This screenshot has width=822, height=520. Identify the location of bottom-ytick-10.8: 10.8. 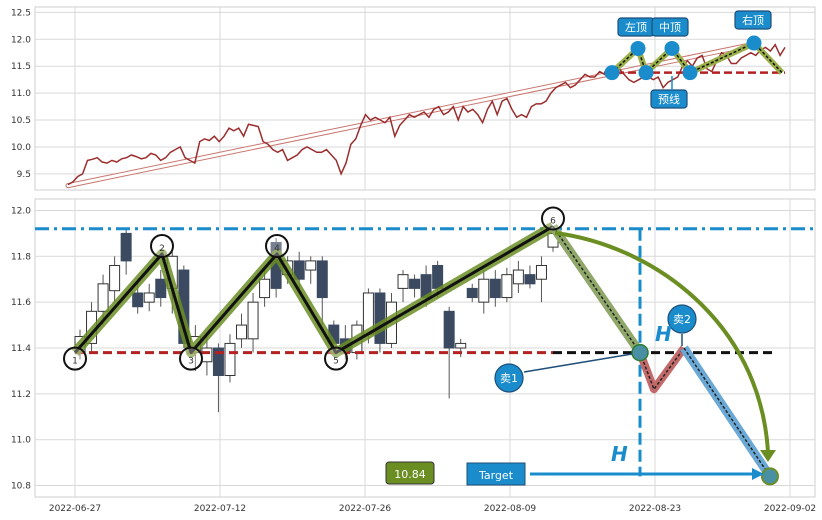
(21, 487).